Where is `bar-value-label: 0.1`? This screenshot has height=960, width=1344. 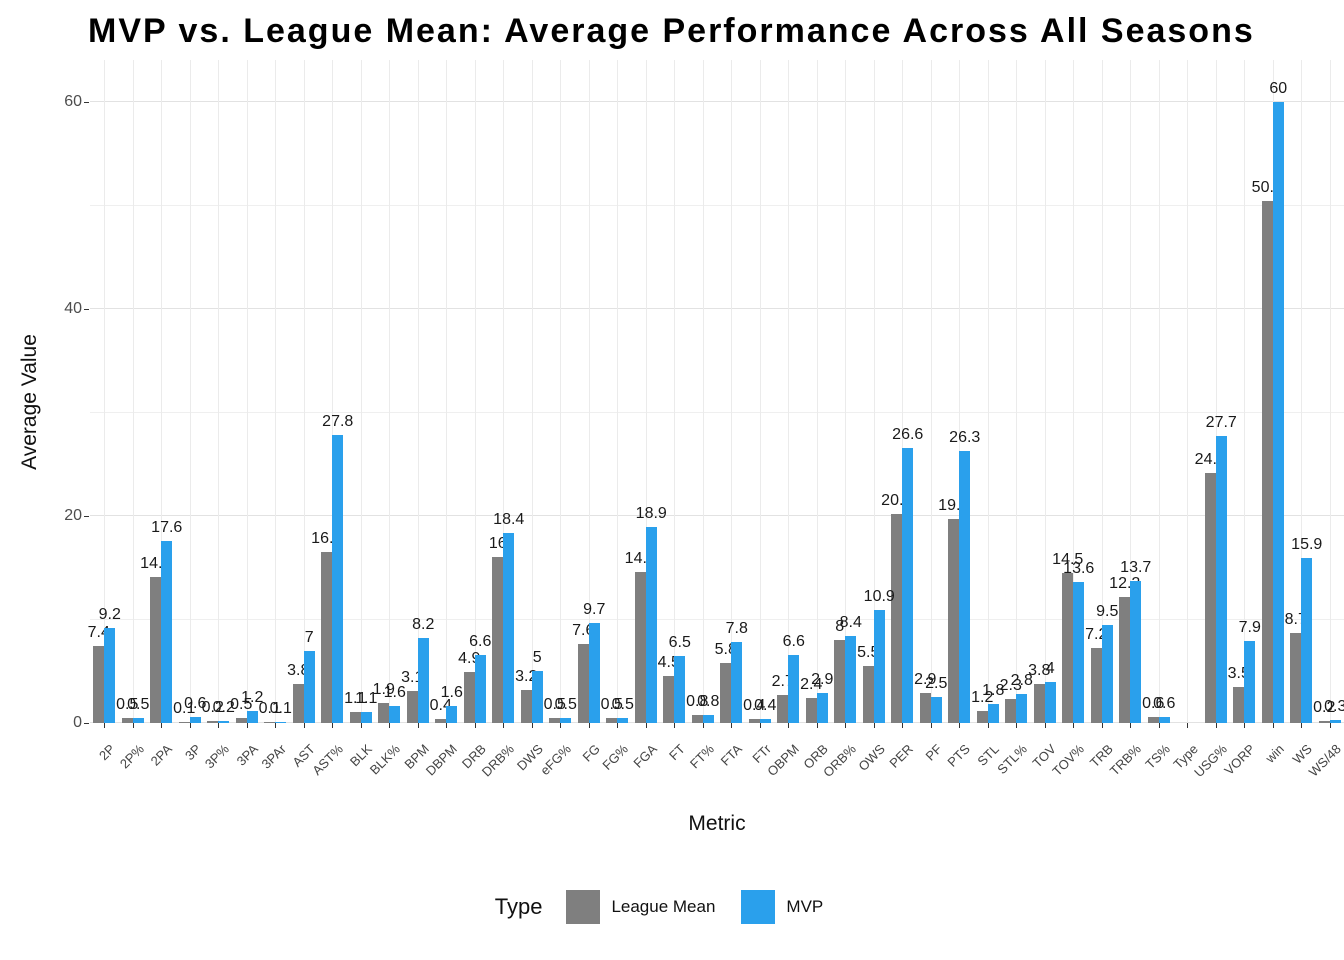 bar-value-label: 0.1 is located at coordinates (184, 708).